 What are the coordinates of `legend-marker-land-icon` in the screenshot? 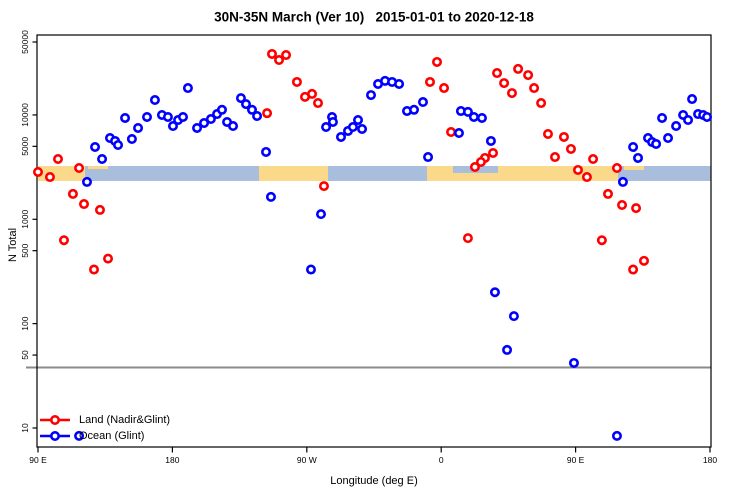 It's located at (55, 420).